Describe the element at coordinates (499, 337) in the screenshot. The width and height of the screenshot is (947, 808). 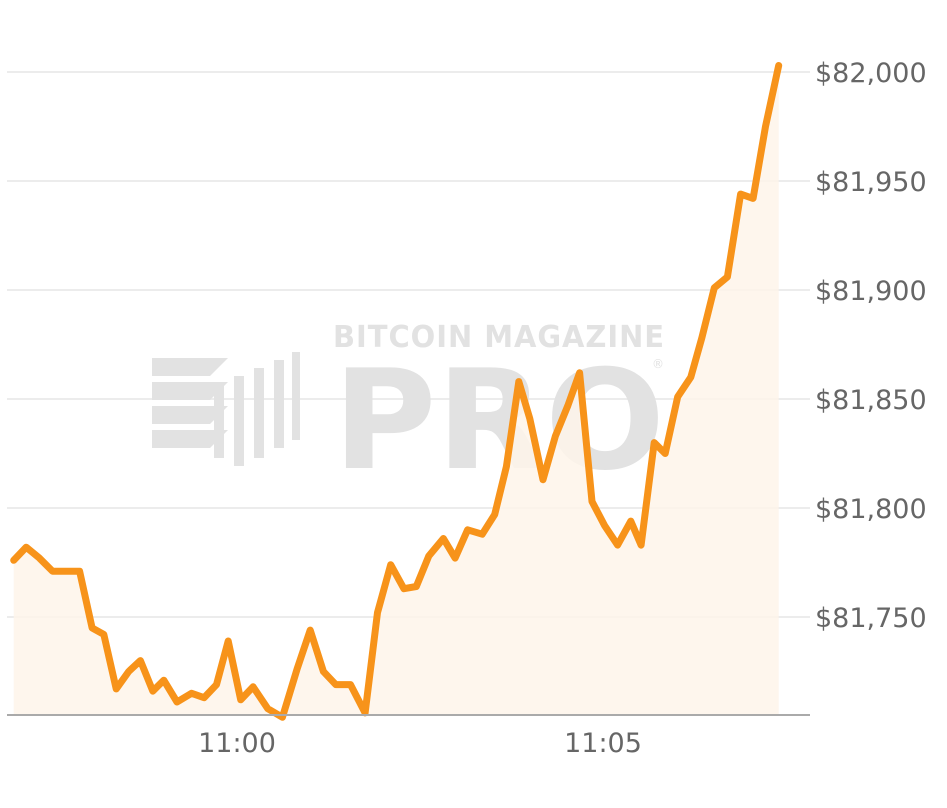
I see `watermark-title: BITCOIN MAGAZINE` at that location.